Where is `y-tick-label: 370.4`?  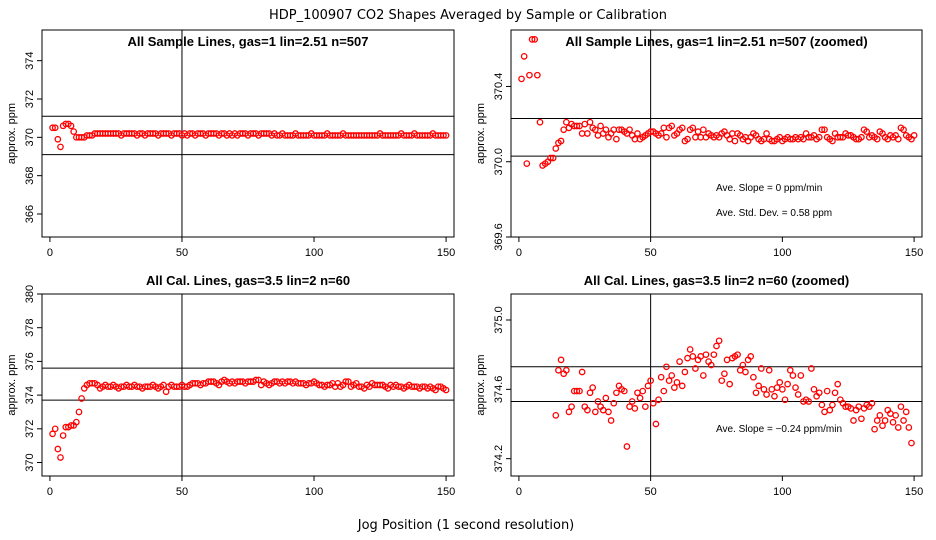
y-tick-label: 370.4 is located at coordinates (499, 87).